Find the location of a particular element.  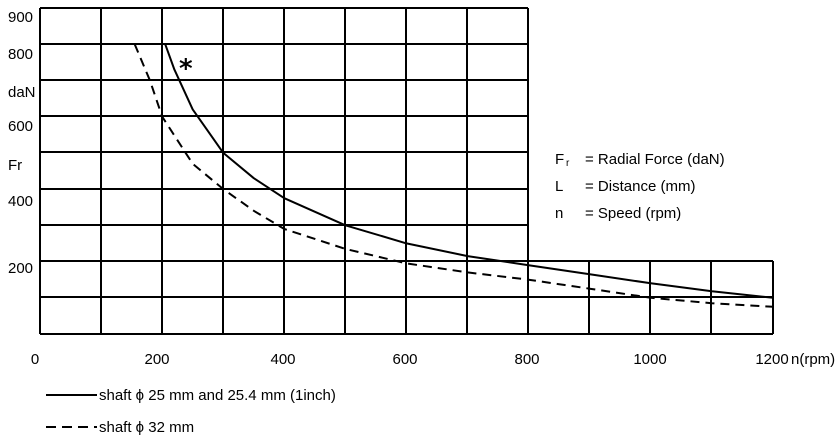

definition-subscript: r is located at coordinates (568, 163).